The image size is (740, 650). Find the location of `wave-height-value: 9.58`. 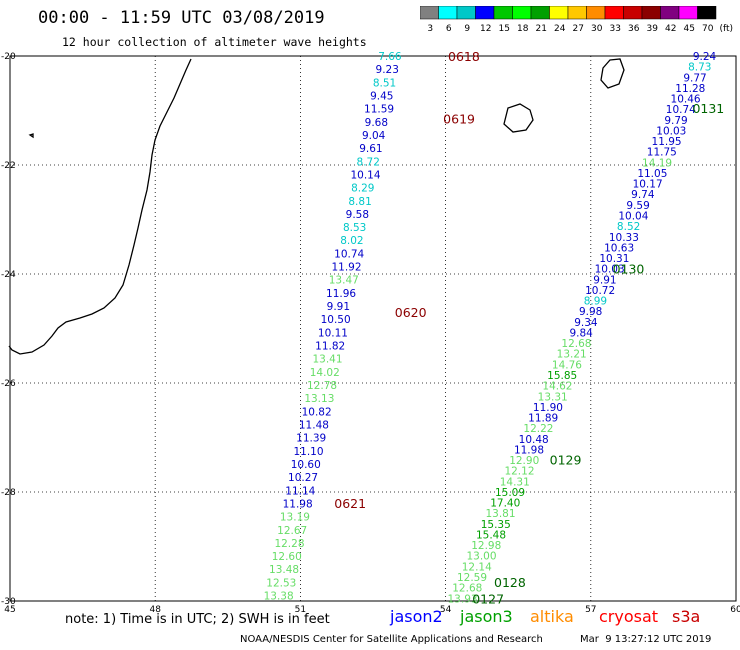

wave-height-value: 9.58 is located at coordinates (357, 215).